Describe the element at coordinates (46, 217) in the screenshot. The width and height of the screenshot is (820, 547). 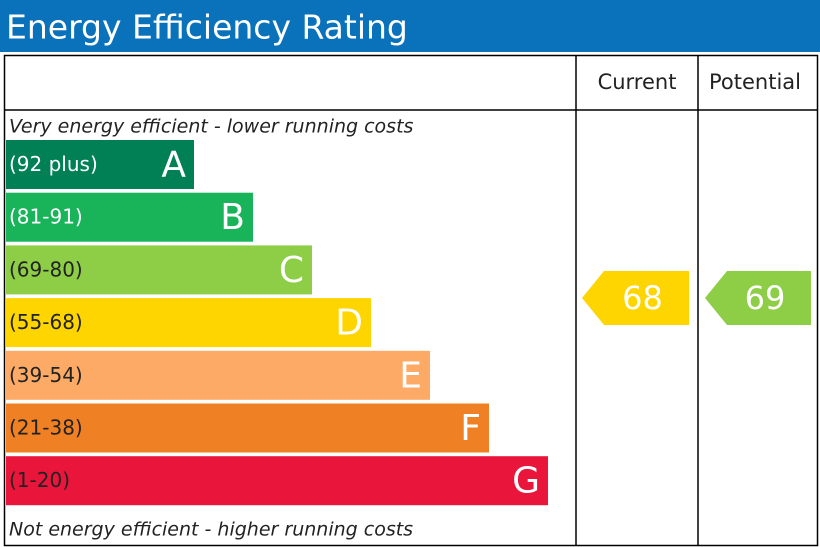
I see `band-range: (81-91)` at that location.